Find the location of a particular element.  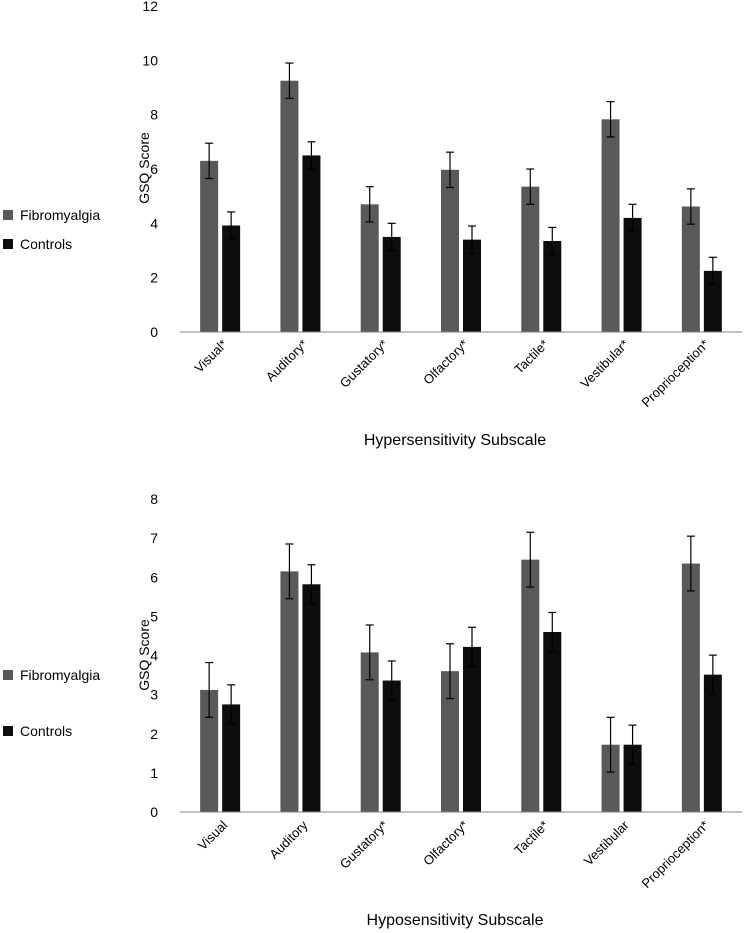

hypersensitivity-y-axis-ticks: 0 2 4 6 8 10 12 is located at coordinates (150, 170).